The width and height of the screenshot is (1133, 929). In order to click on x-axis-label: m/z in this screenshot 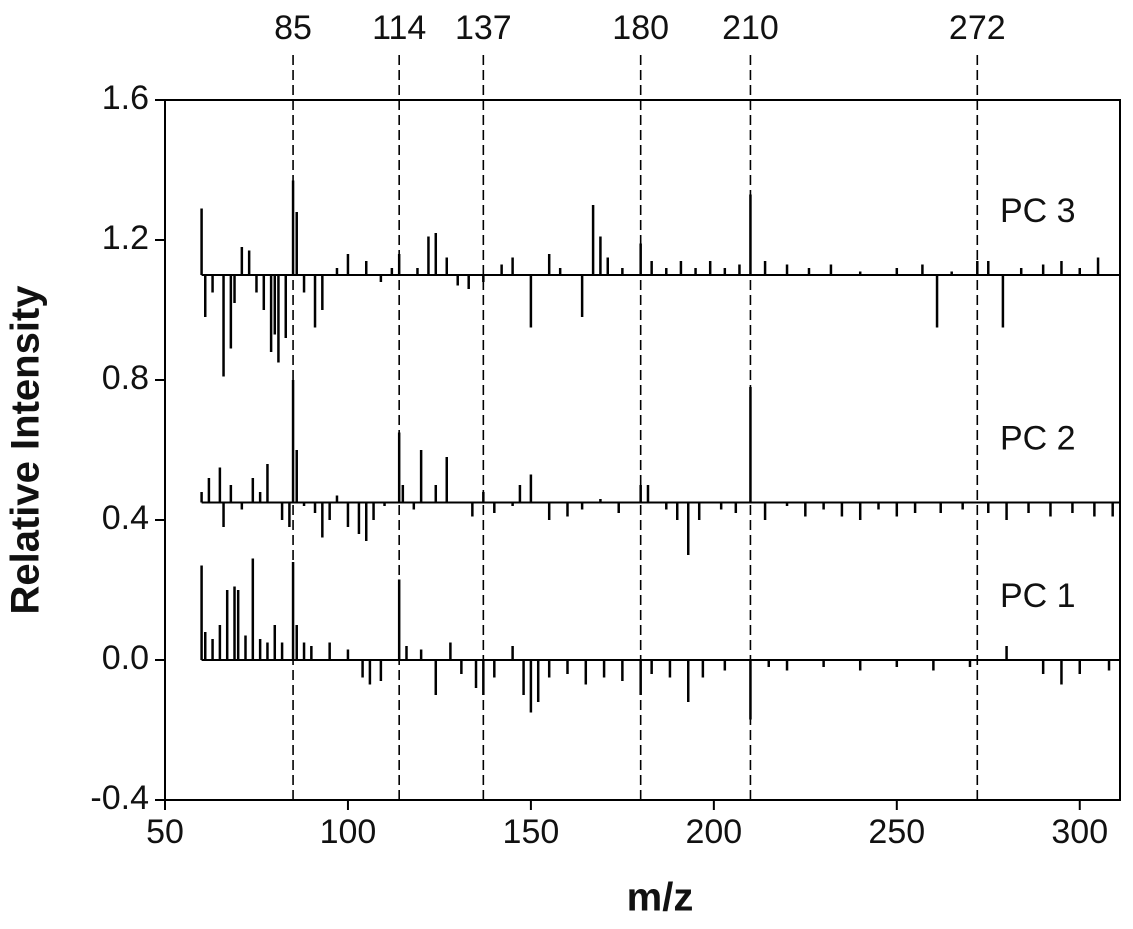, I will do `click(660, 898)`.